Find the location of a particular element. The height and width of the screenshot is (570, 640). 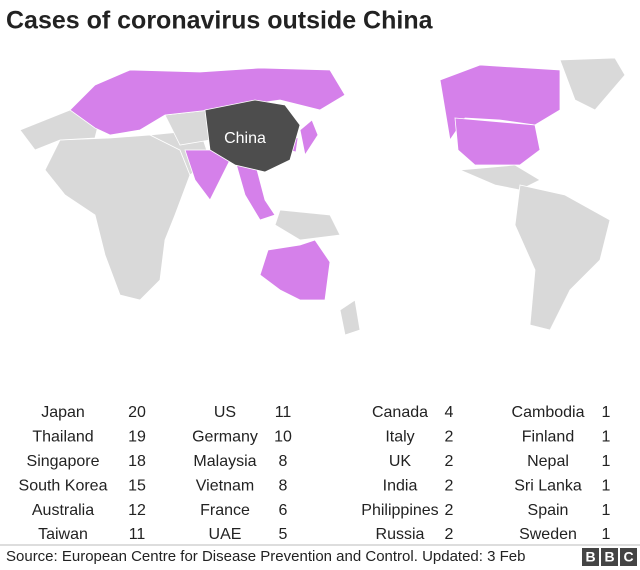

country-name: Canada is located at coordinates (400, 412).